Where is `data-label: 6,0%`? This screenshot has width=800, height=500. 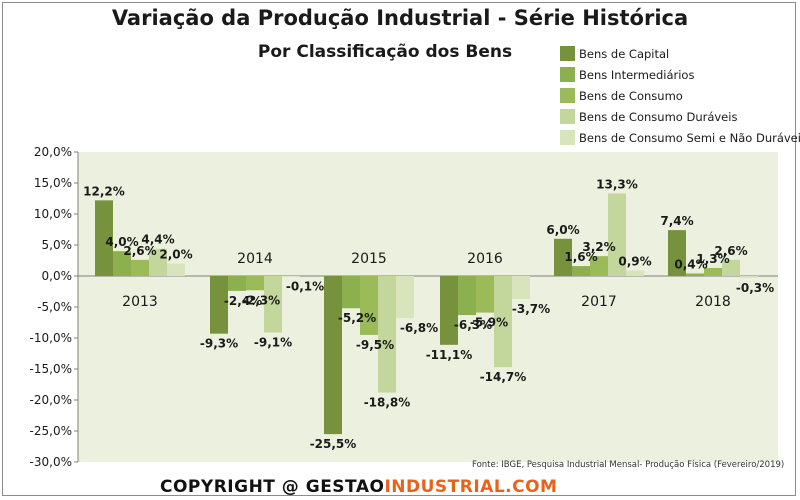 data-label: 6,0% is located at coordinates (562, 230).